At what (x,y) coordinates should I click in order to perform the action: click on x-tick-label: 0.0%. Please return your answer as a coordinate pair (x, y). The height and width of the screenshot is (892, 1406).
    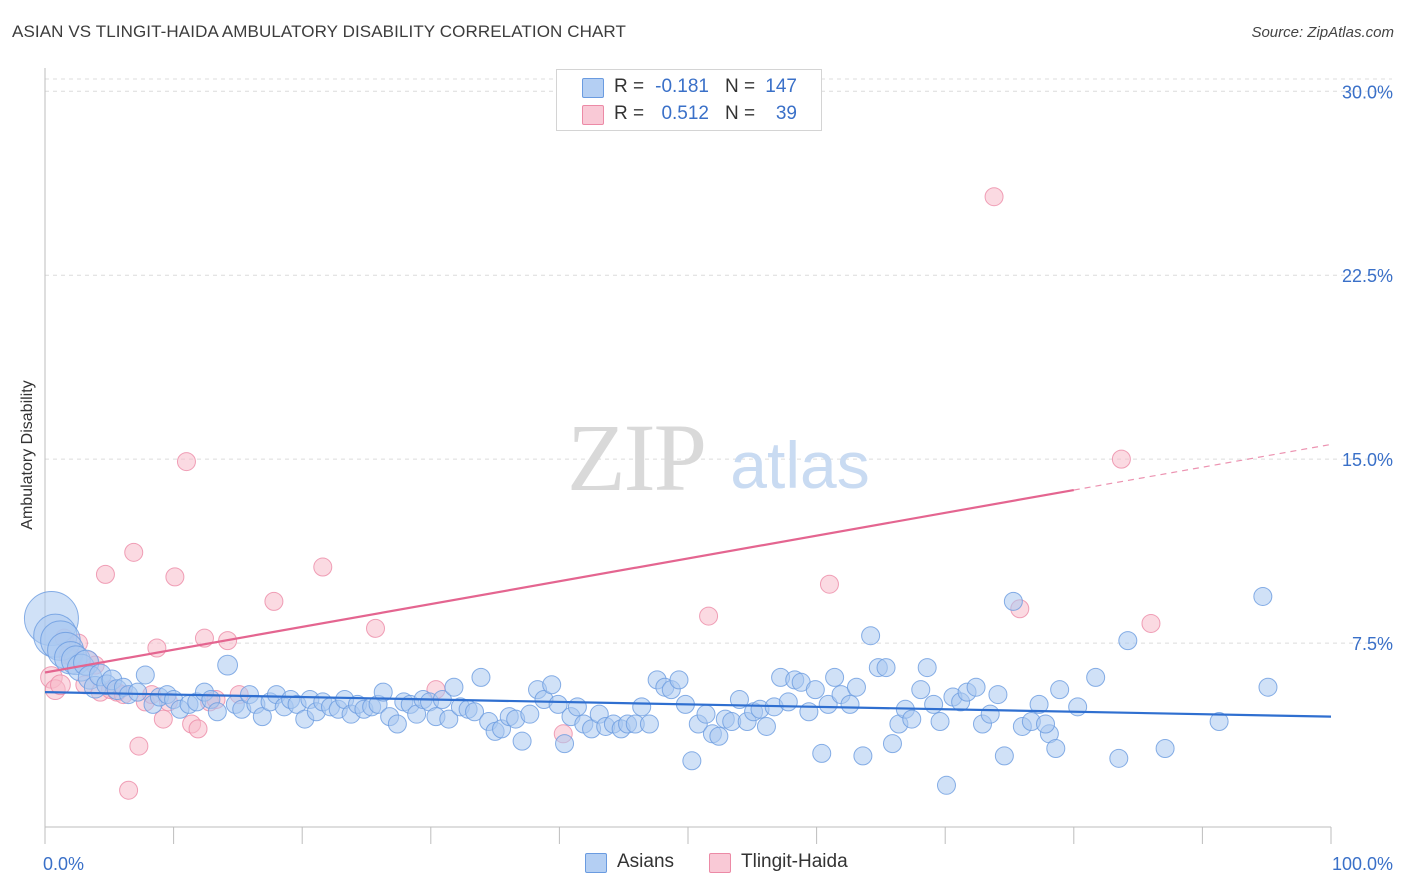
    Looking at the image, I should click on (63, 864).